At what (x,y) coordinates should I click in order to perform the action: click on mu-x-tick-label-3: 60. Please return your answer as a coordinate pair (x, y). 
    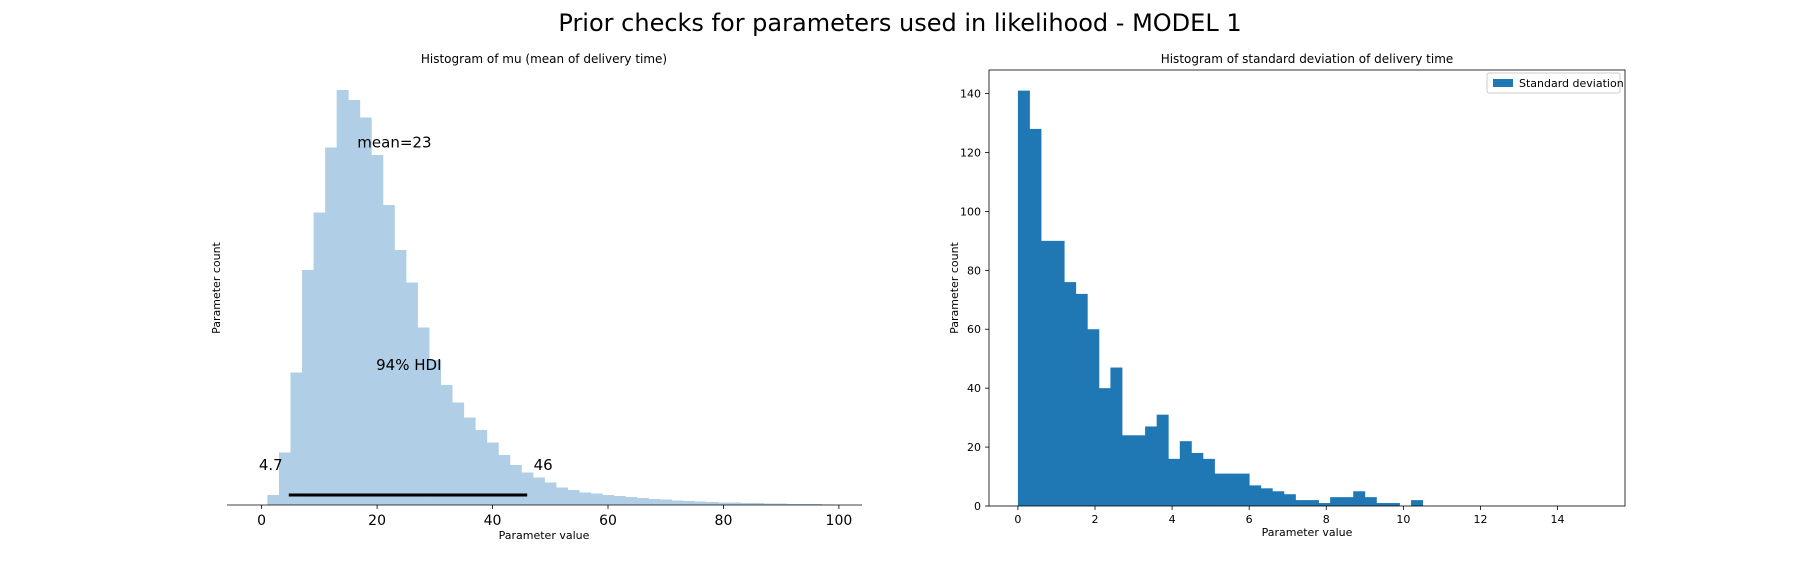
    Looking at the image, I should click on (608, 521).